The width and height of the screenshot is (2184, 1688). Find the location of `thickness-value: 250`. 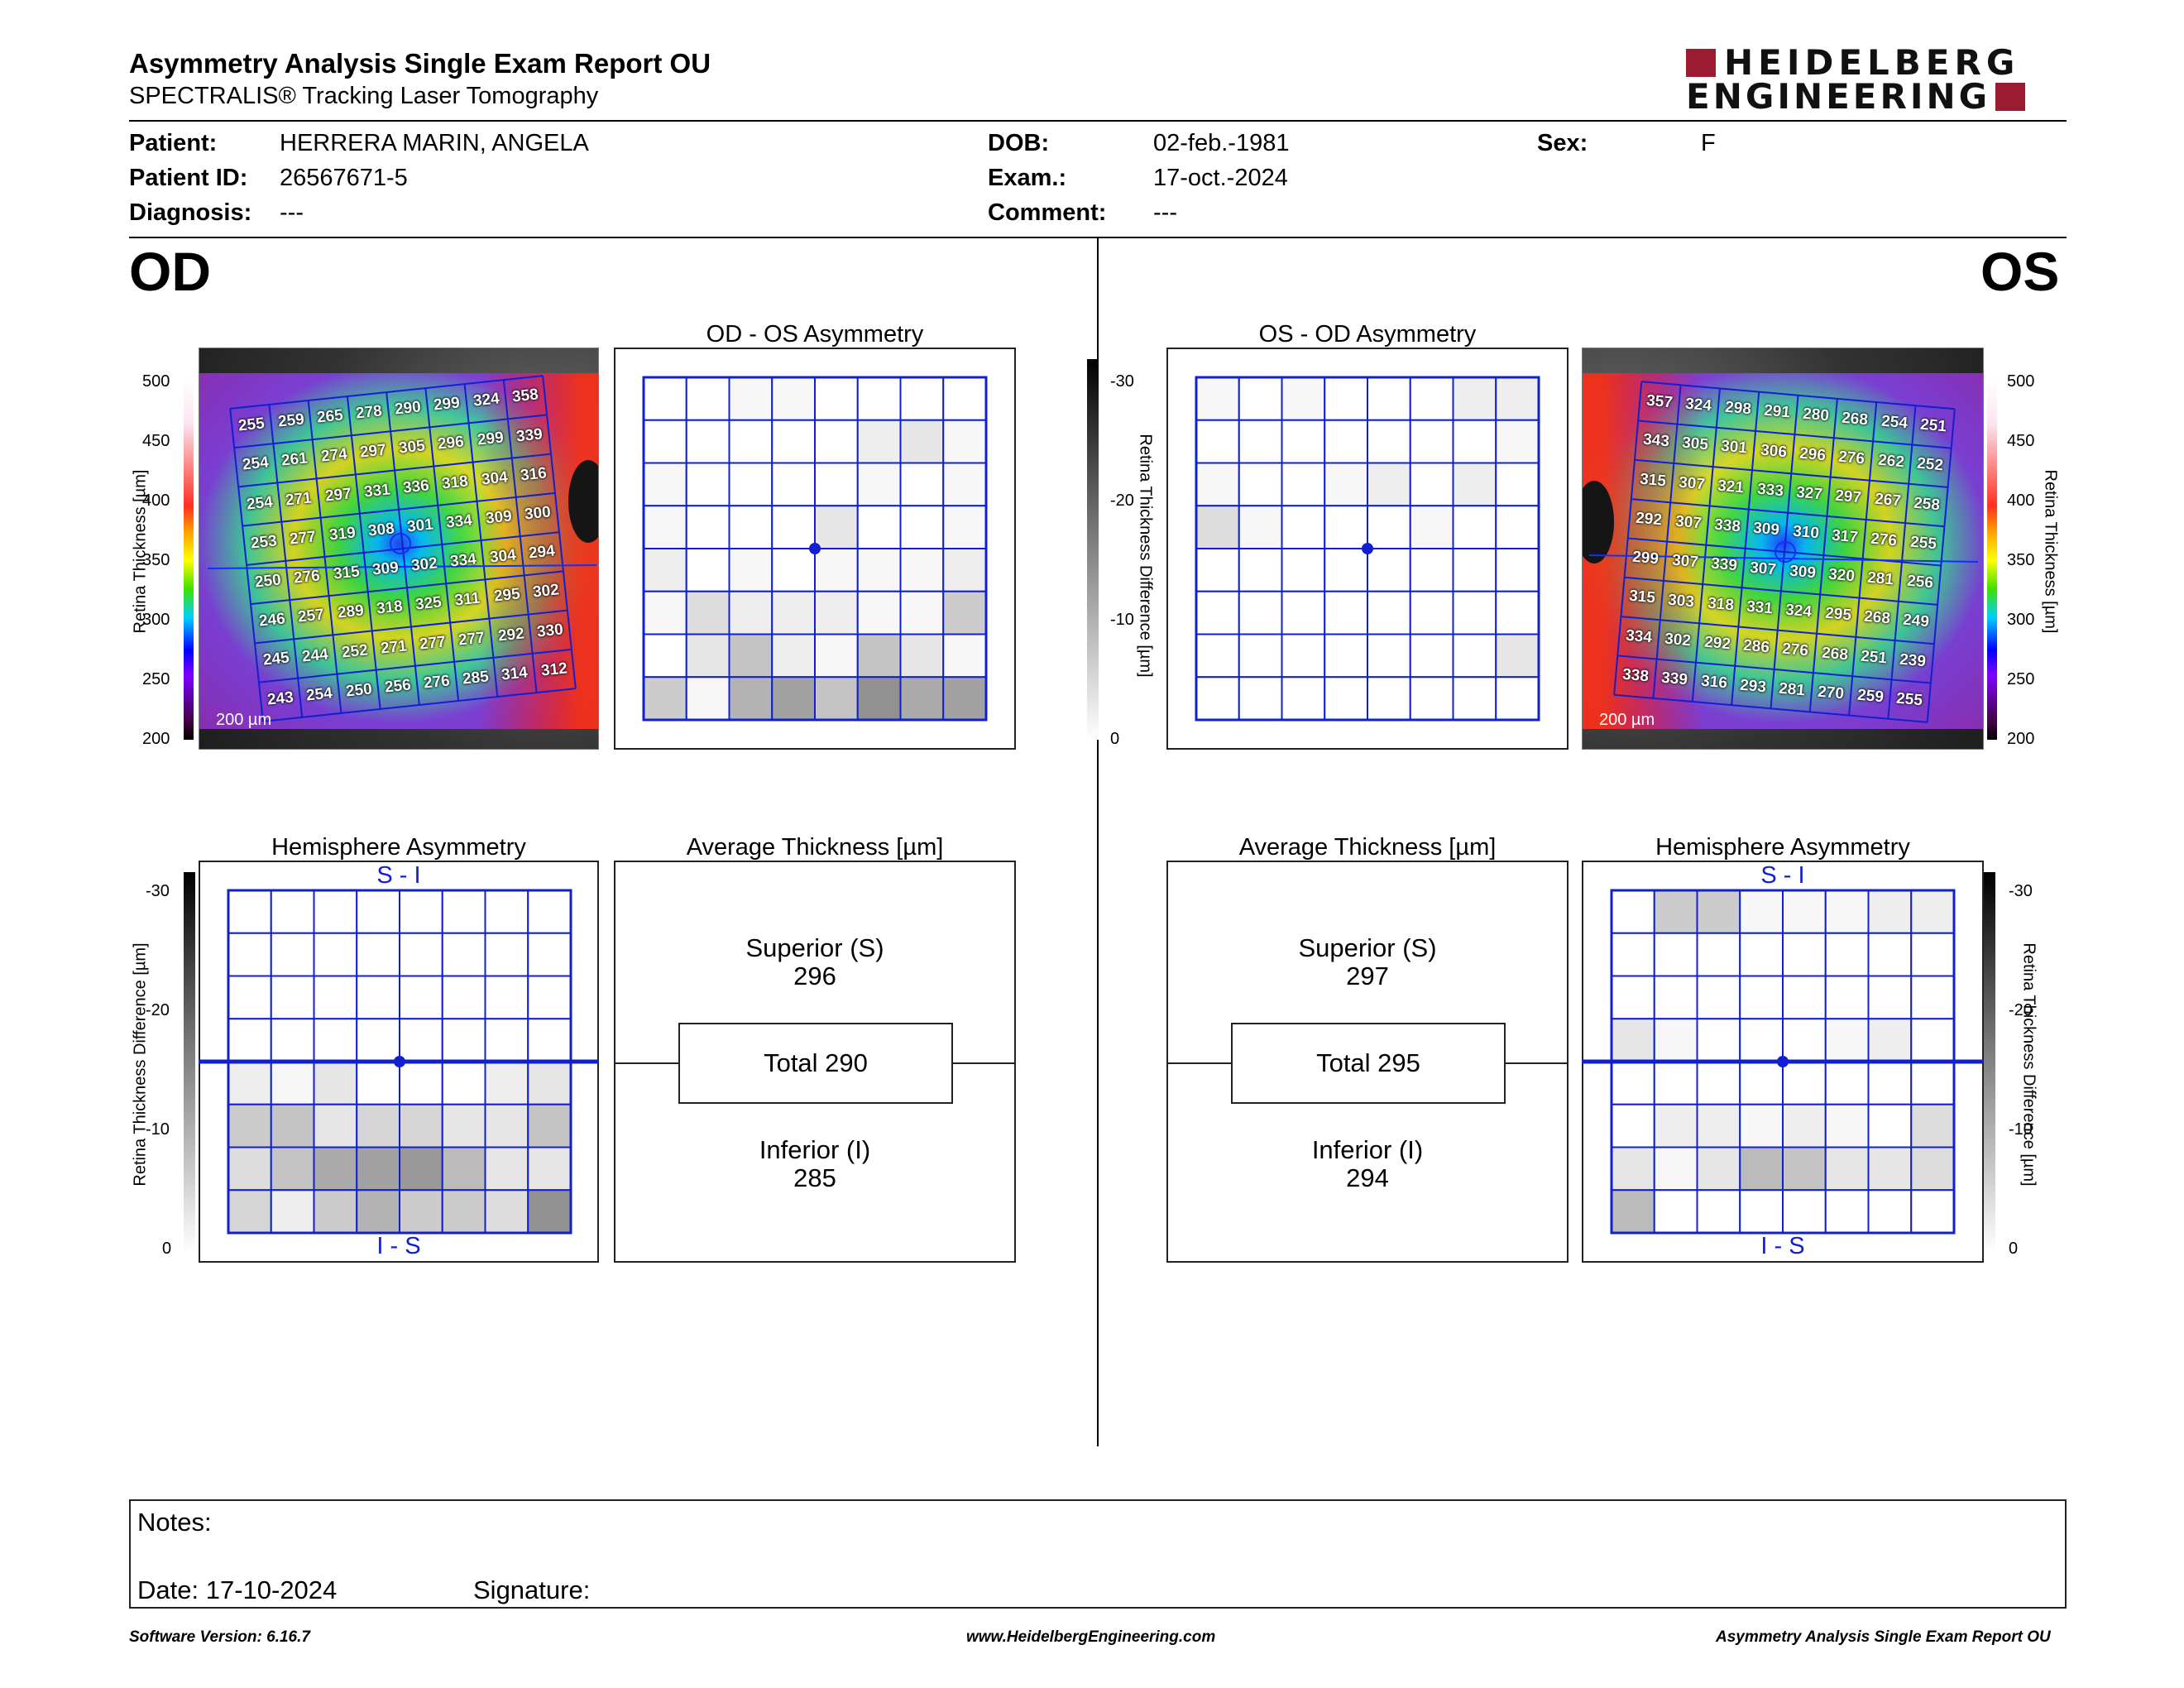

thickness-value: 250 is located at coordinates (358, 690).